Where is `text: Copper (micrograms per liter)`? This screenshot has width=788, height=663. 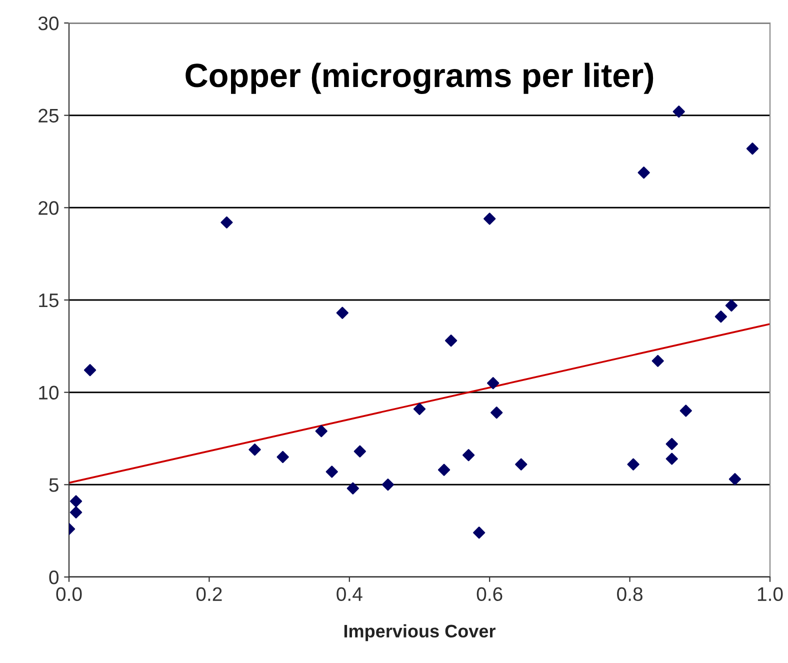
text: Copper (micrograms per liter) is located at coordinates (420, 78).